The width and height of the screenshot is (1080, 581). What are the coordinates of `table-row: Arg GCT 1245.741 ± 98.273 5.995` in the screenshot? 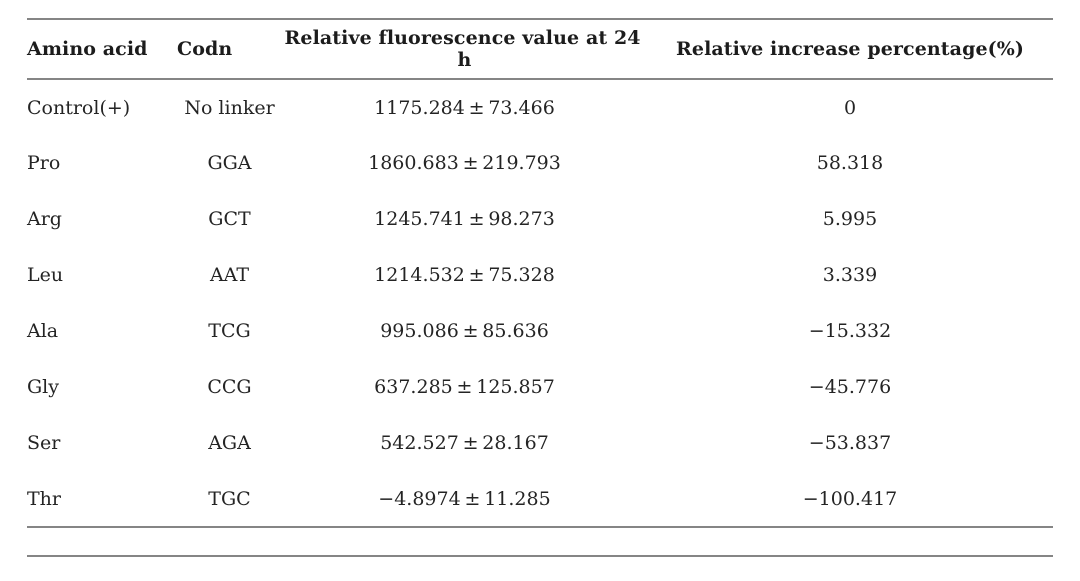 It's located at (540, 219).